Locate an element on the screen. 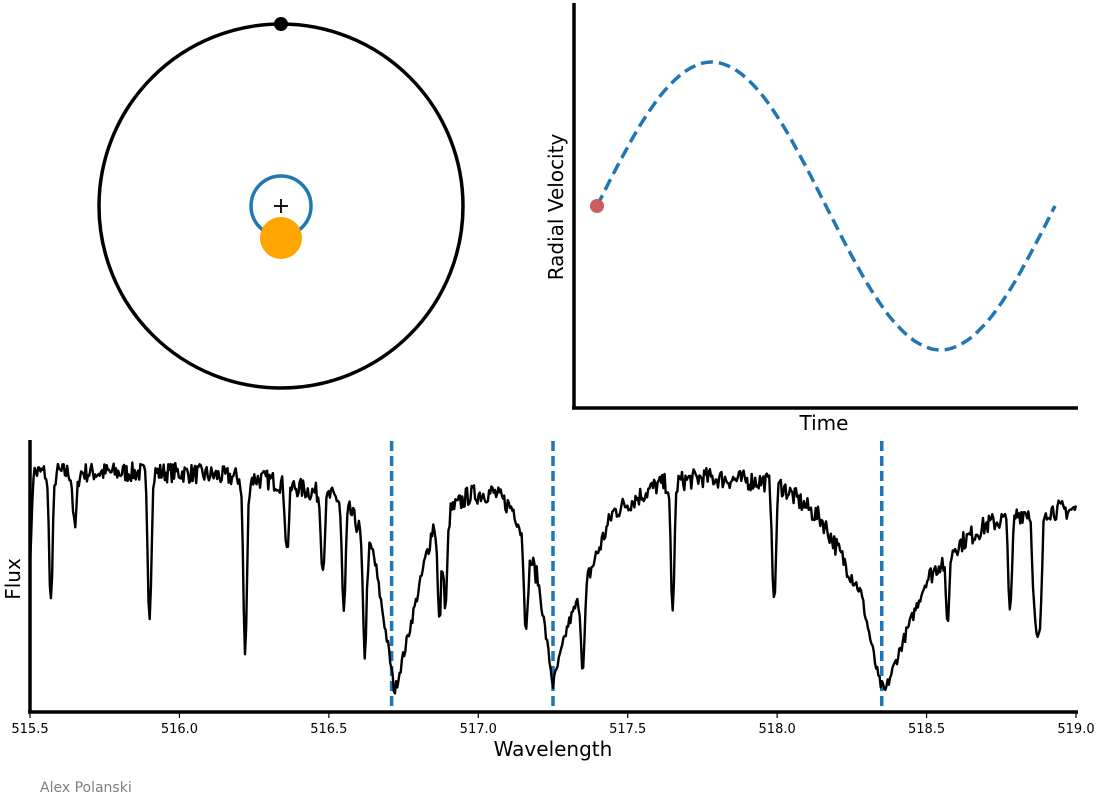 Image resolution: width=1100 pixels, height=800 pixels. x-tick-label: 516.0 is located at coordinates (179, 729).